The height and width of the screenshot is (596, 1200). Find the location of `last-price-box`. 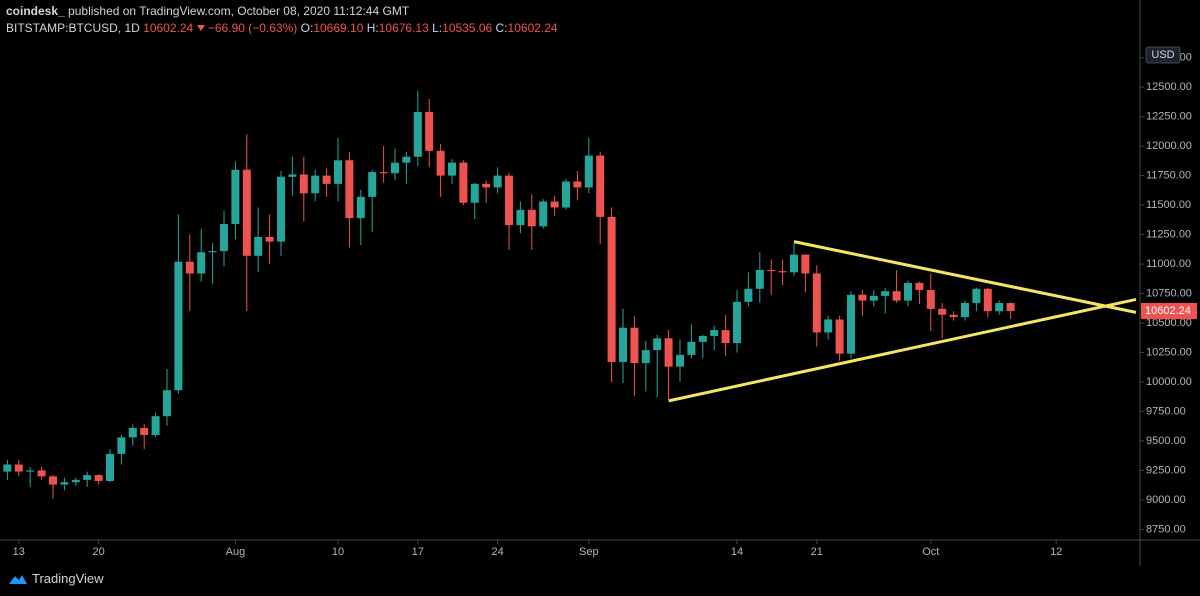

last-price-box is located at coordinates (1169, 310).